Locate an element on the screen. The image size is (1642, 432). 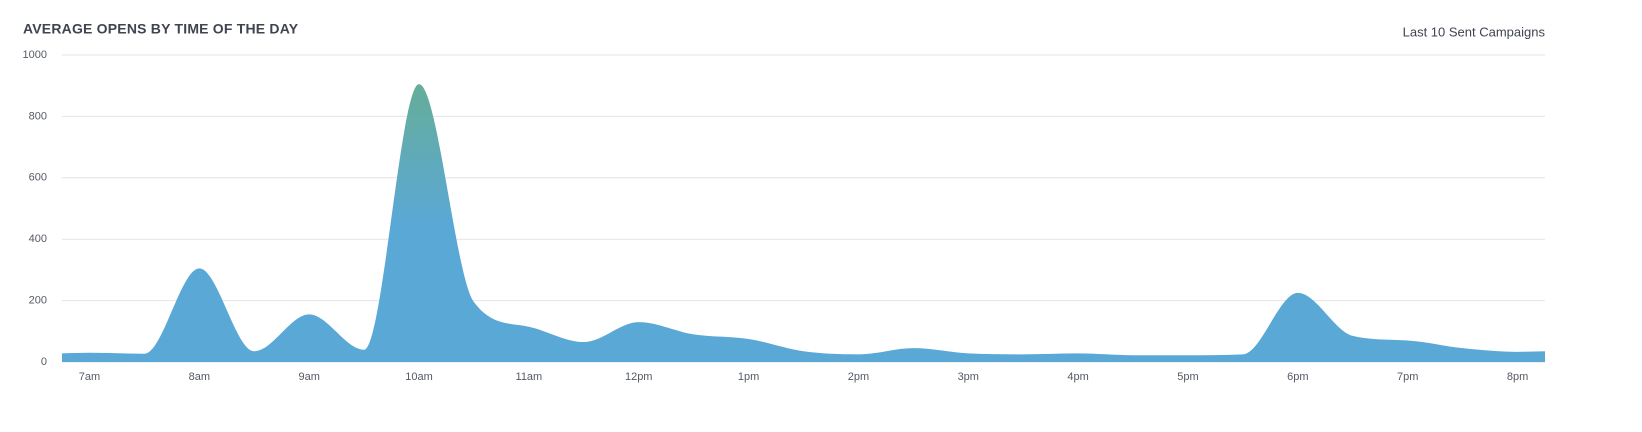
chart-title: AVERAGE OPENS BY TIME OF THE DAY is located at coordinates (161, 29).